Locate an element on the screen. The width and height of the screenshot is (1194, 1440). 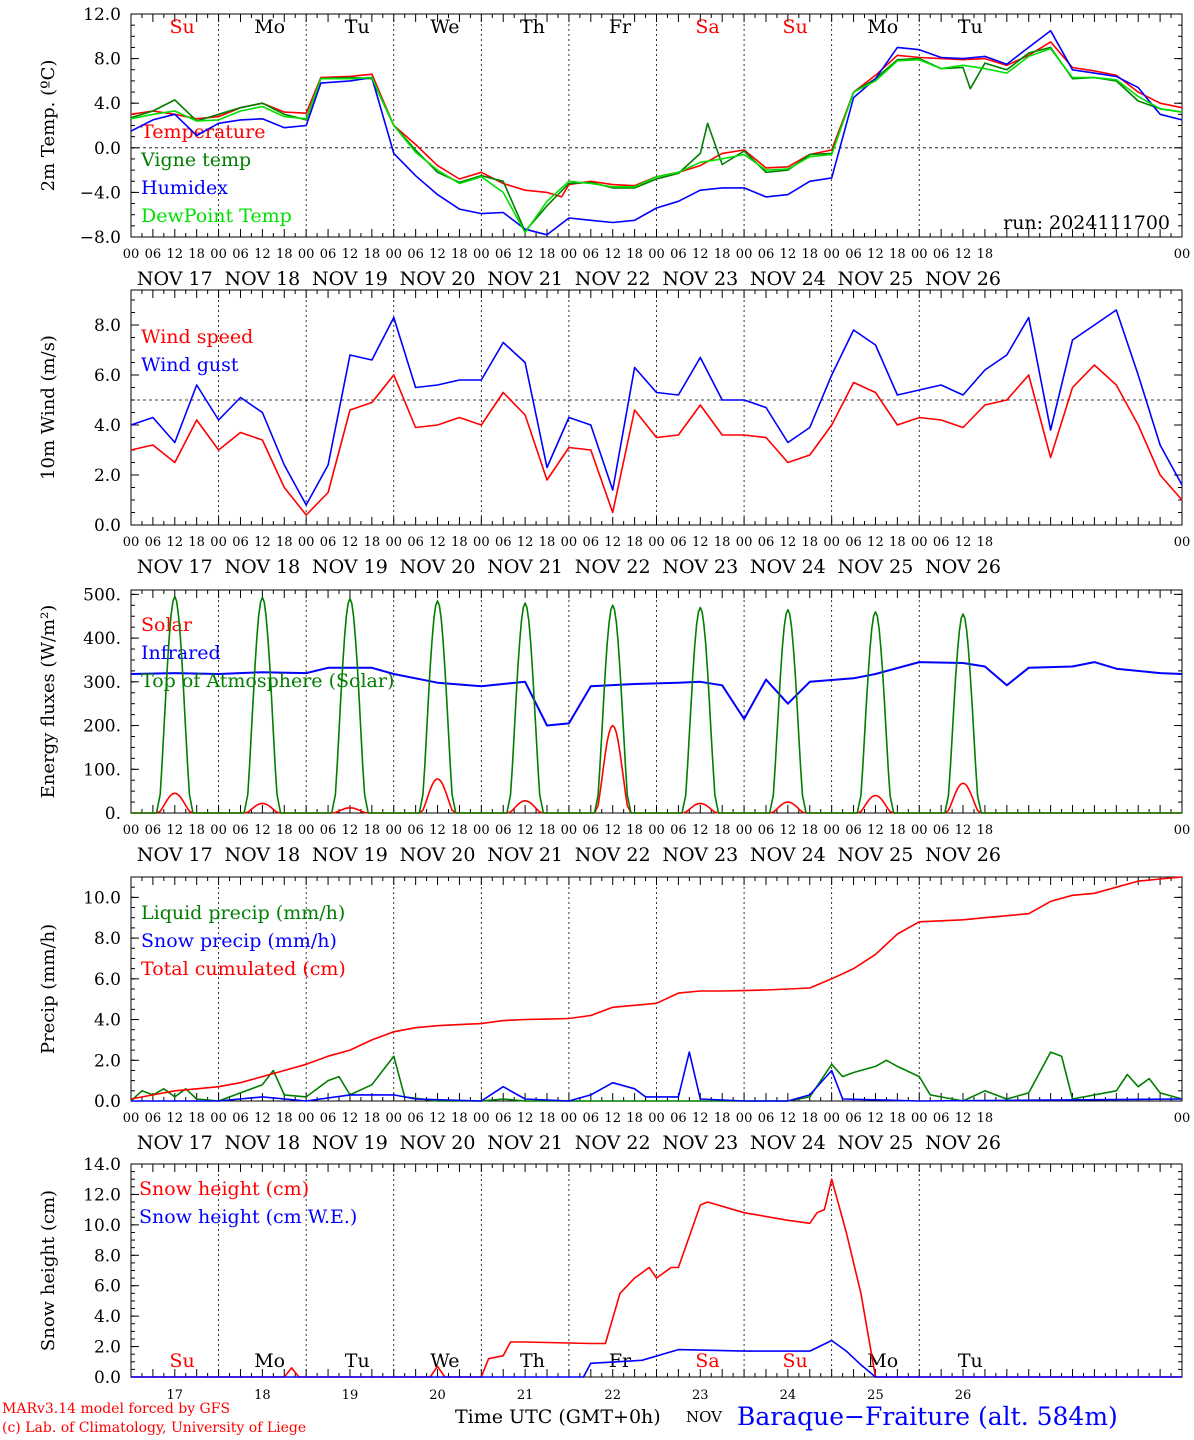
series-line-top-of-atmosphere-solar- is located at coordinates (656, 704).